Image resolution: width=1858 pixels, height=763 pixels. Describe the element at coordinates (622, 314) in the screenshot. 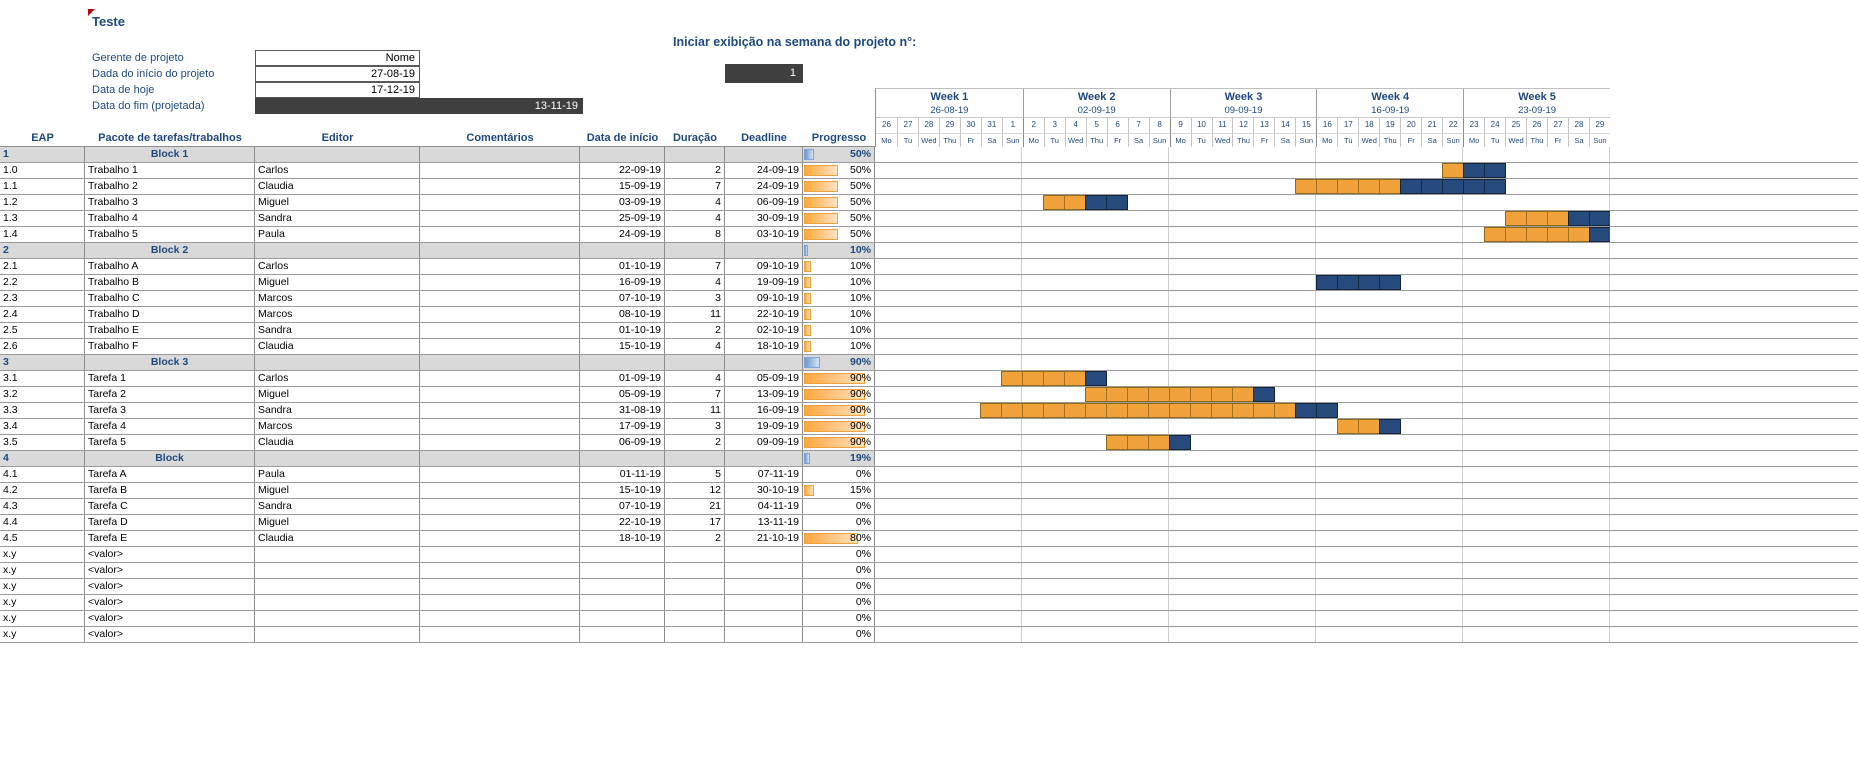

I see `cell-start-date: 08-10-19` at that location.